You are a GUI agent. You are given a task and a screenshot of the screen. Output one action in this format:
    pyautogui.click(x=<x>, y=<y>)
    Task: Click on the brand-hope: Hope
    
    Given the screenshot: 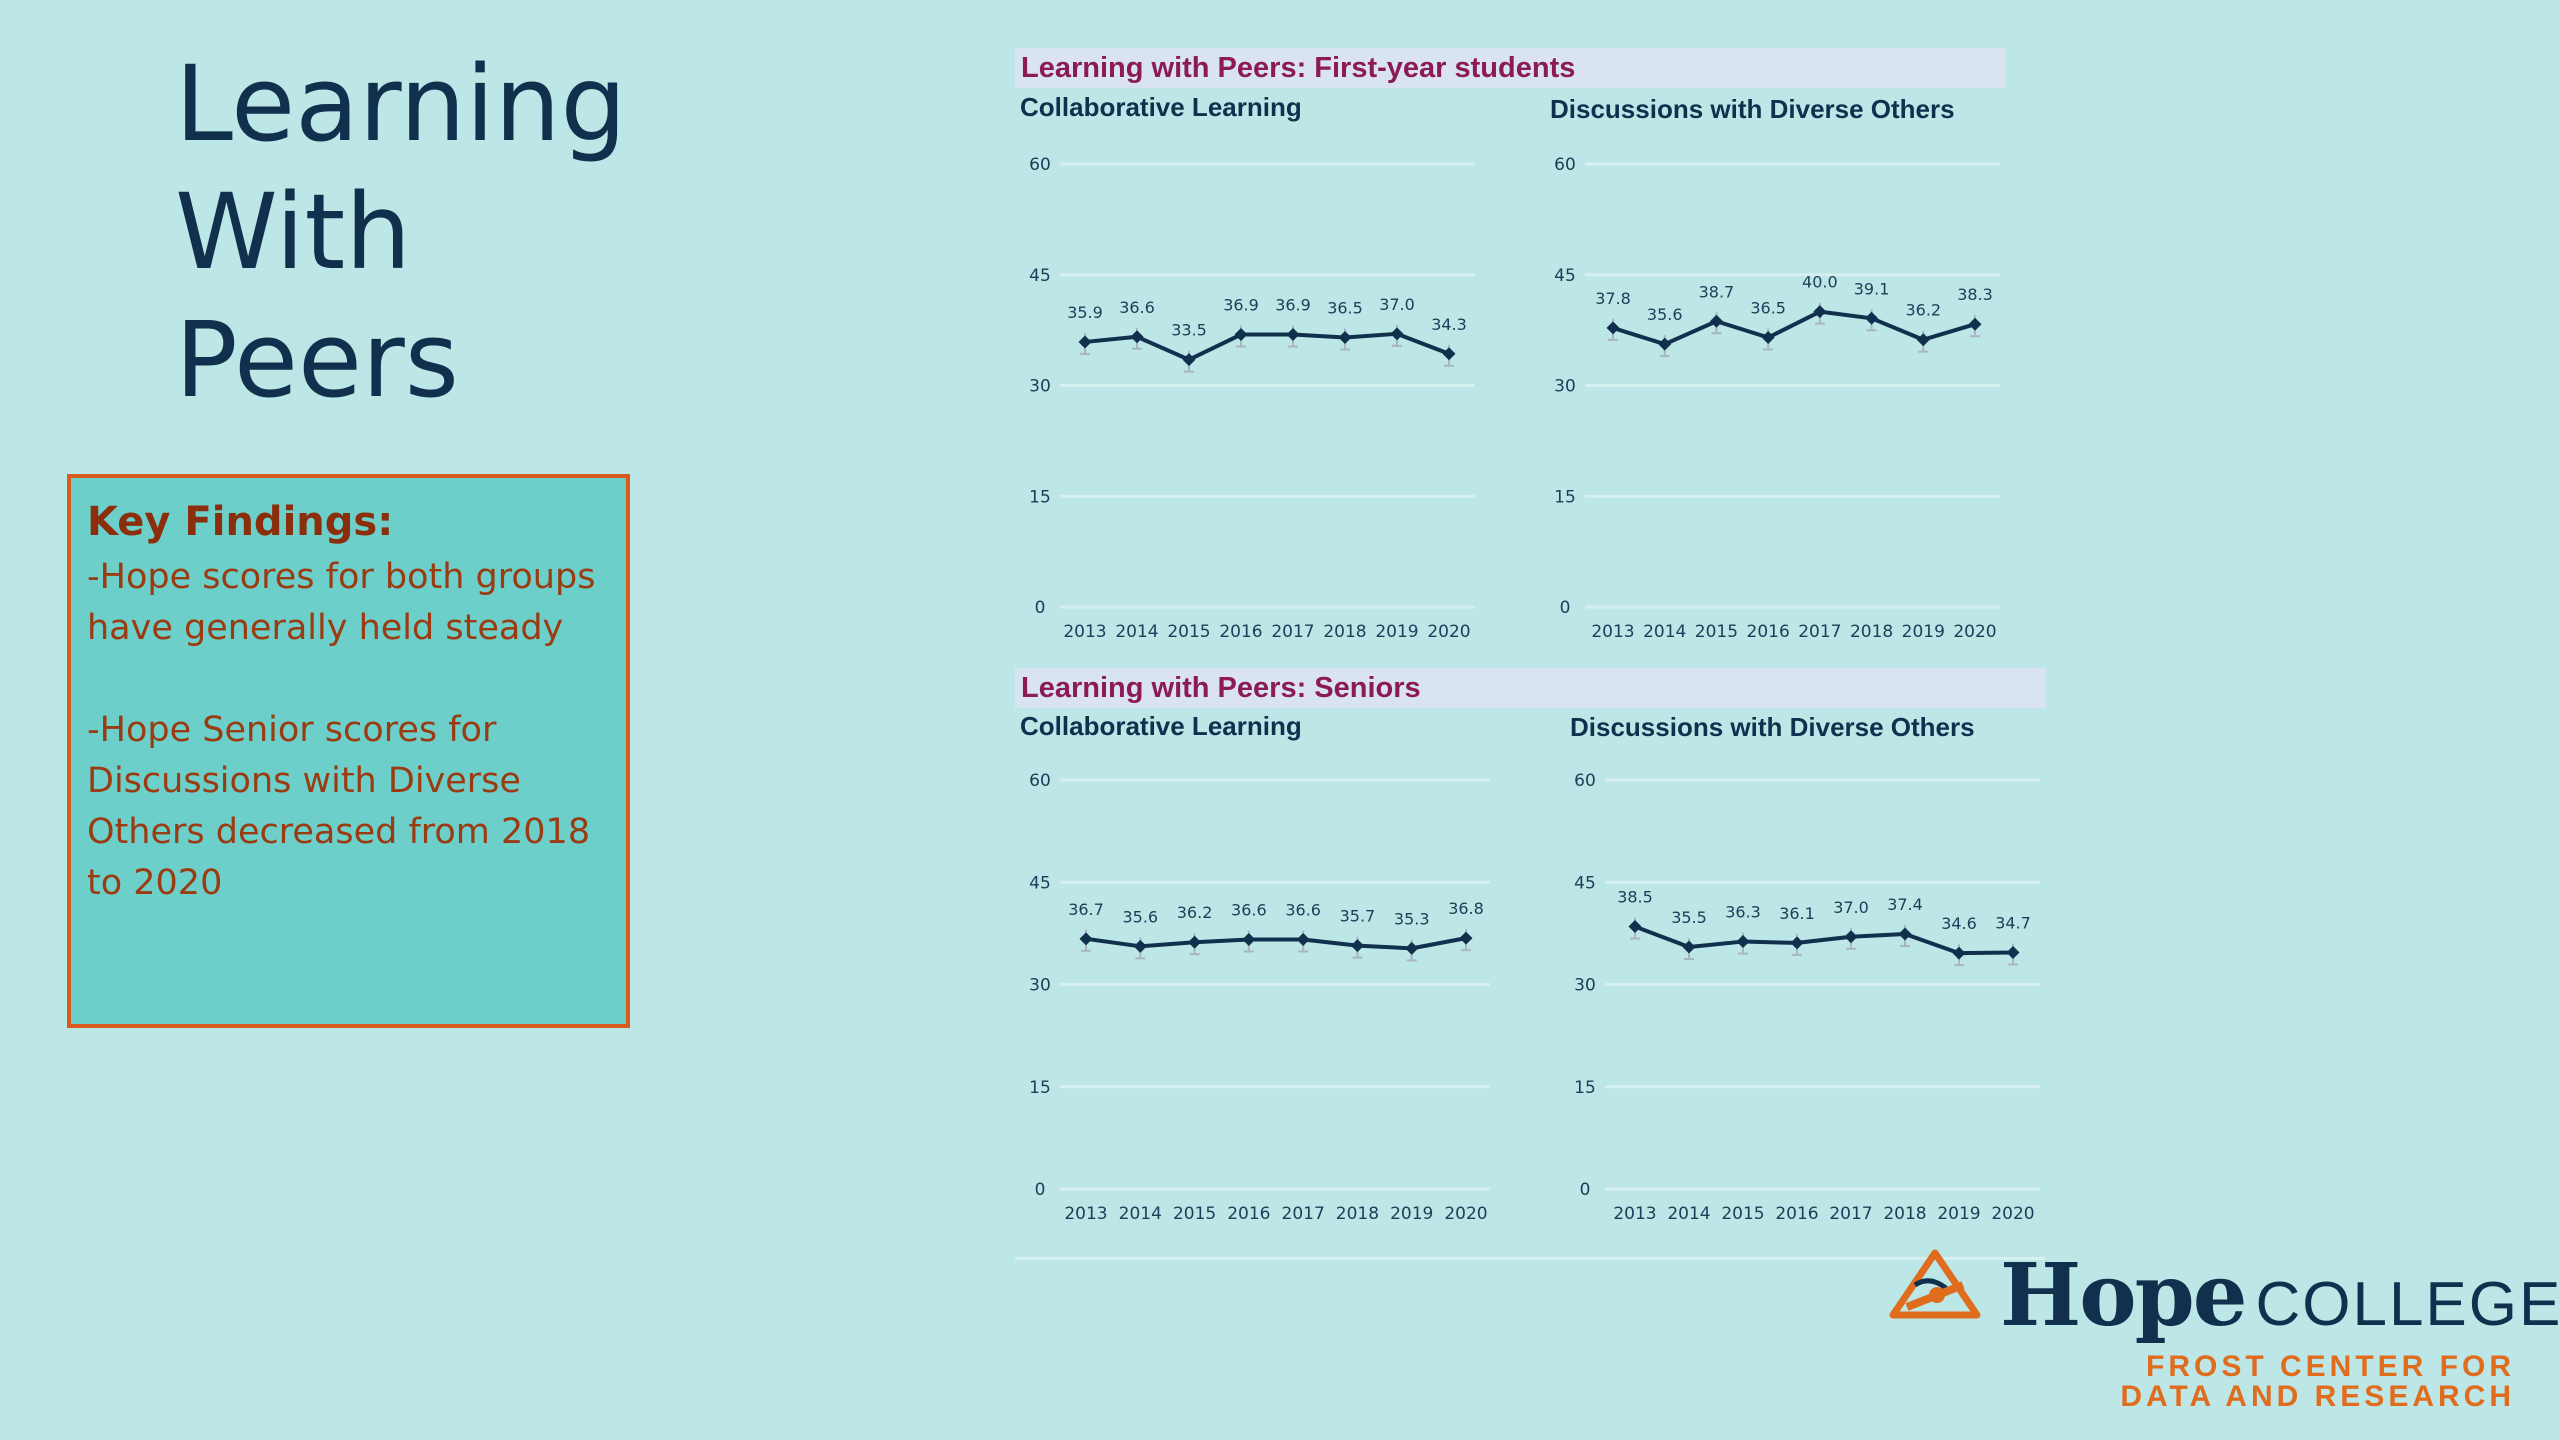 What is the action you would take?
    pyautogui.click(x=2123, y=1295)
    